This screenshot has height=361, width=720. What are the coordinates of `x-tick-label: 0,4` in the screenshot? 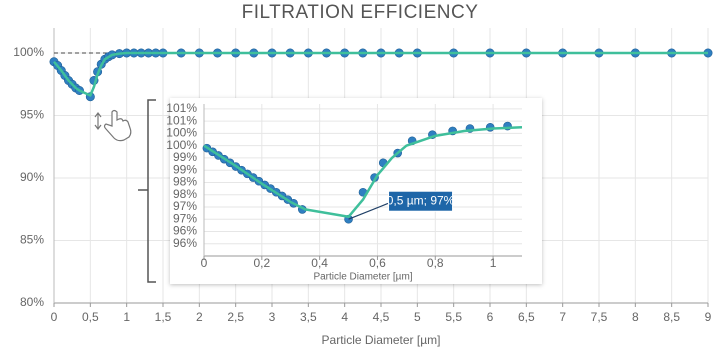 It's located at (319, 263).